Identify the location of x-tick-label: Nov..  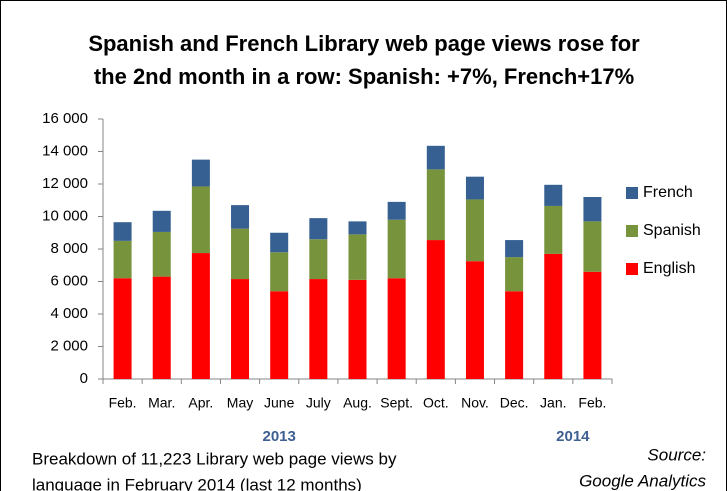
(475, 403).